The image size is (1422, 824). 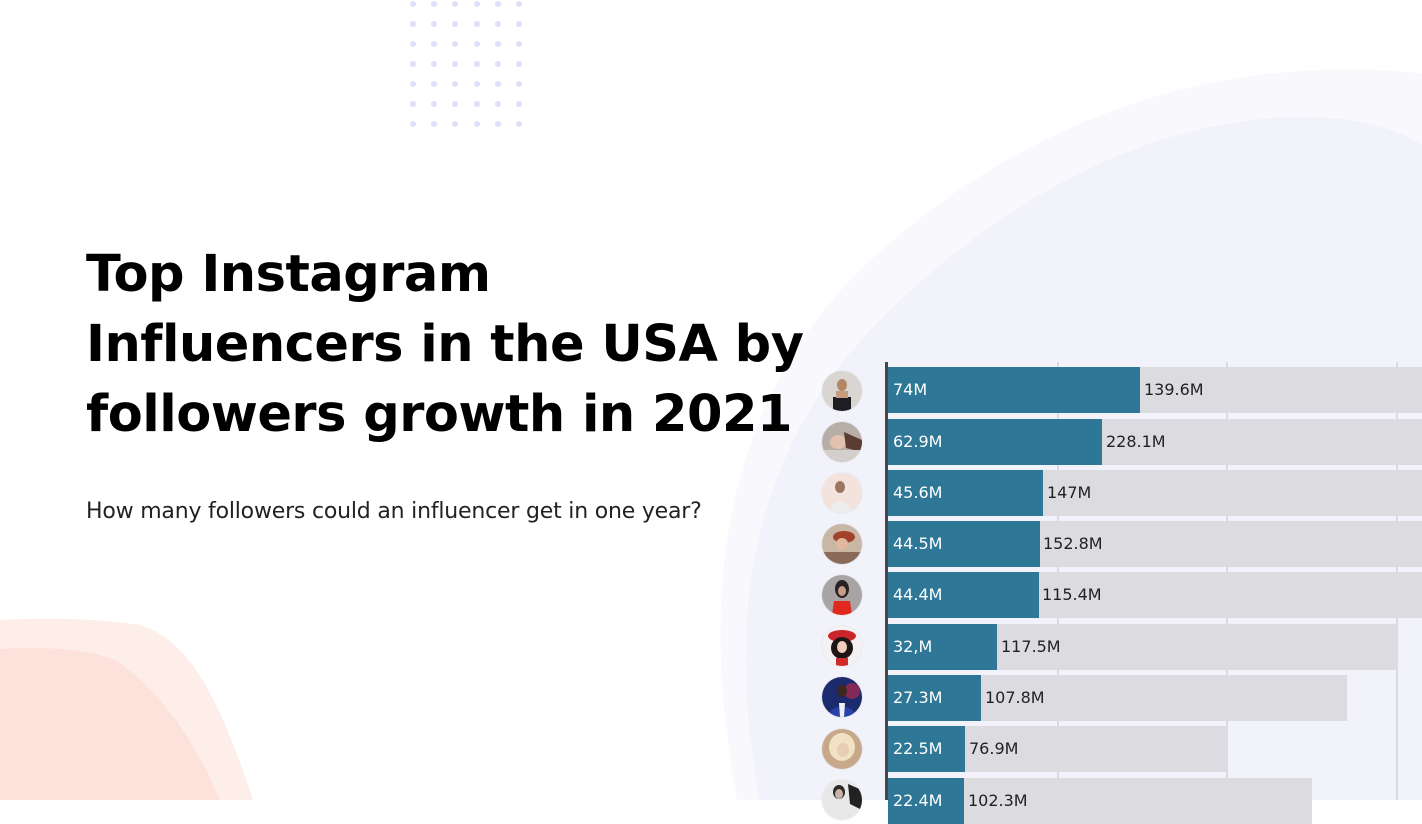 I want to click on growth-label: 44.5M, so click(x=918, y=543).